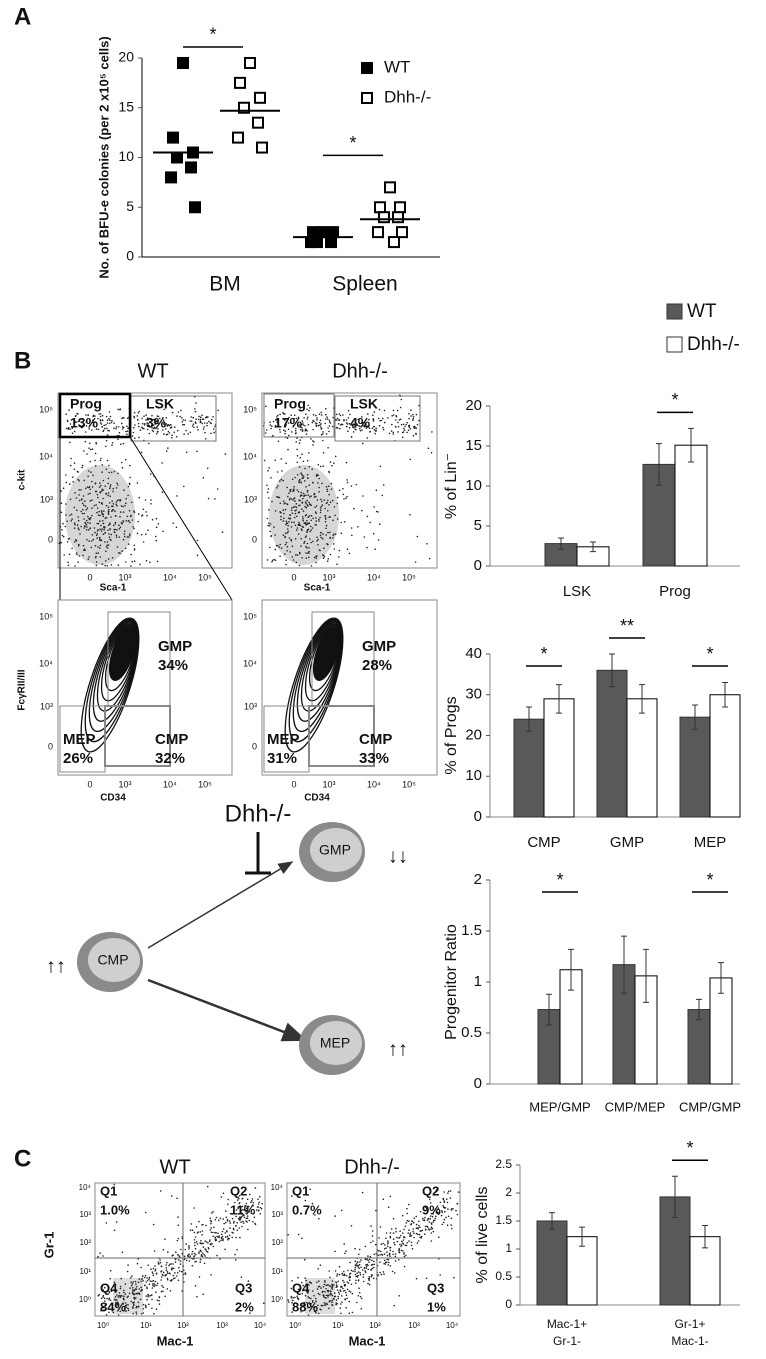 Image resolution: width=766 pixels, height=1359 pixels. I want to click on gate-label: Q4, so click(301, 1287).